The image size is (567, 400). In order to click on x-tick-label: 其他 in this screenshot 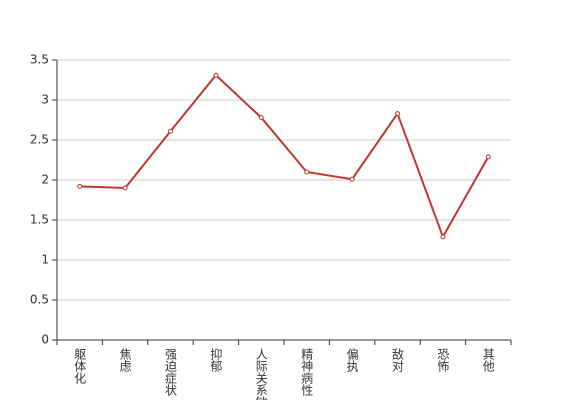, I will do `click(488, 360)`.